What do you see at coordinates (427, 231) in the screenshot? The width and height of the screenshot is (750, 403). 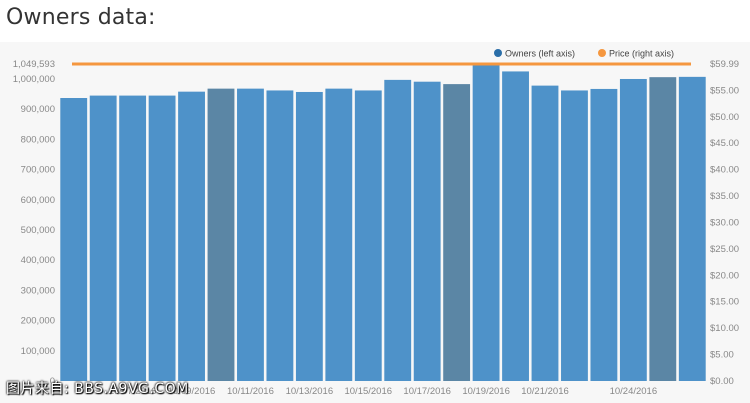 I see `bar-10-17-2016` at bounding box center [427, 231].